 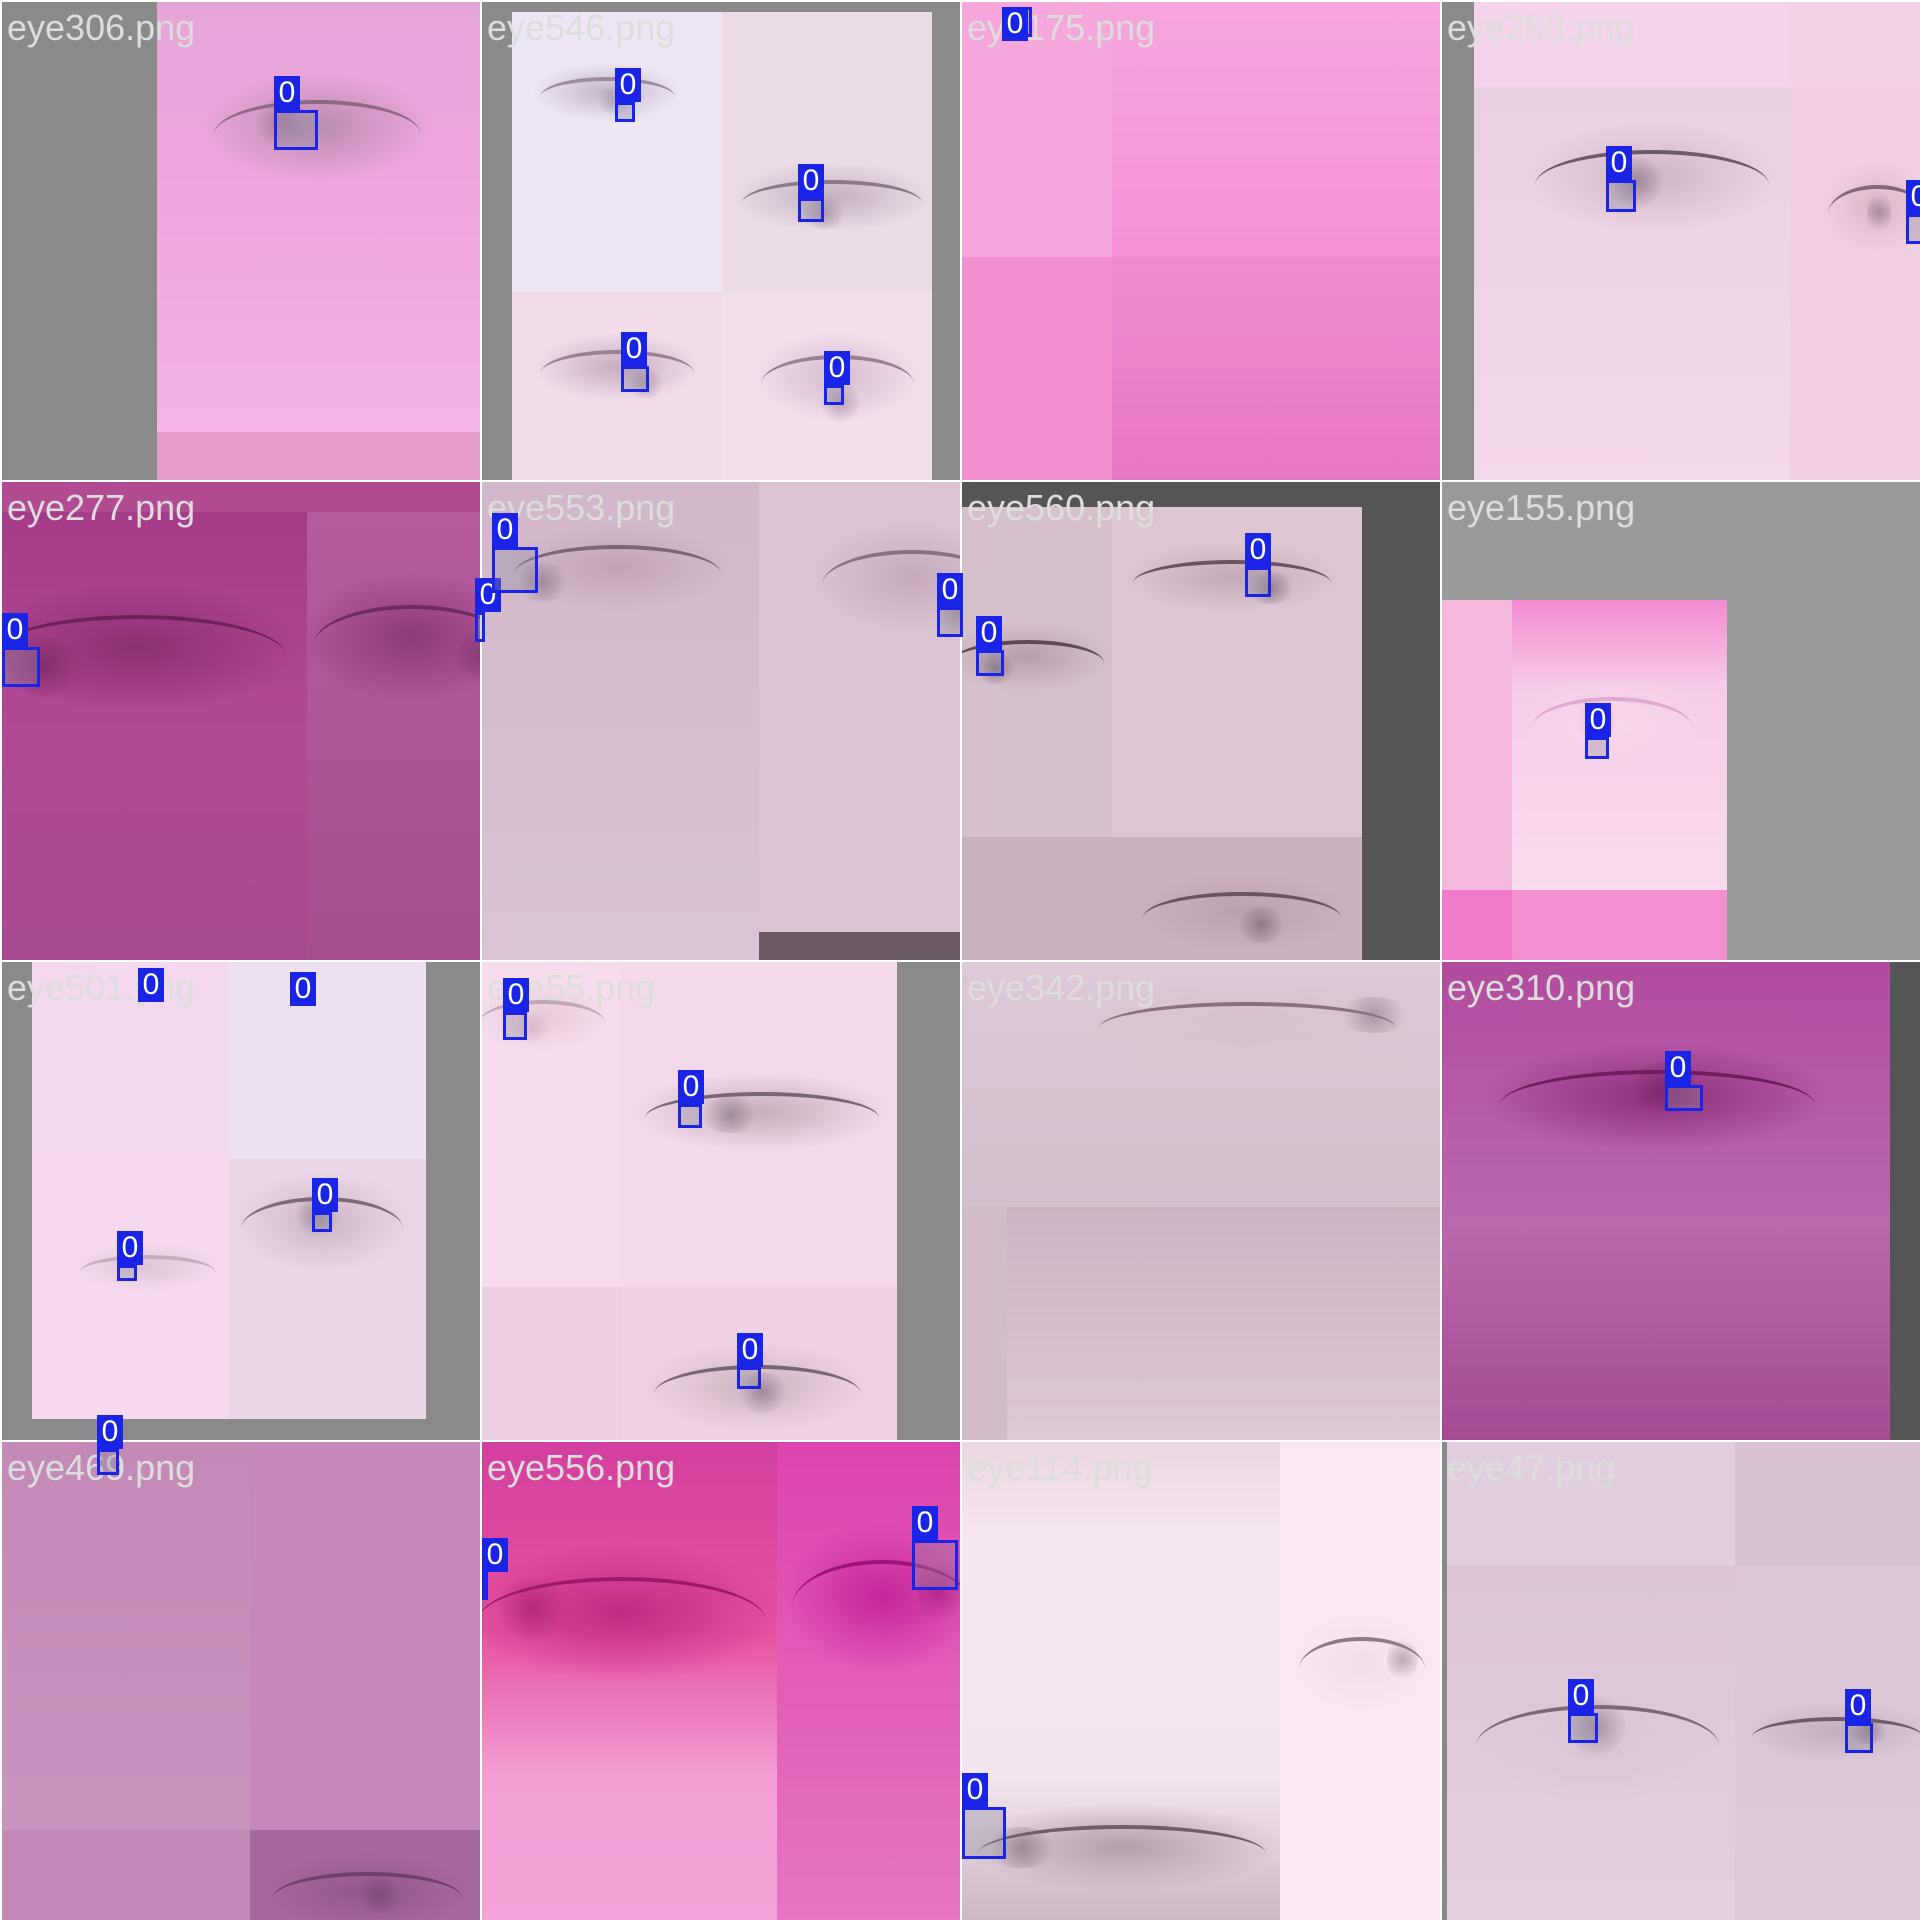 What do you see at coordinates (581, 1467) in the screenshot?
I see `tile-filename-label: eye556.png` at bounding box center [581, 1467].